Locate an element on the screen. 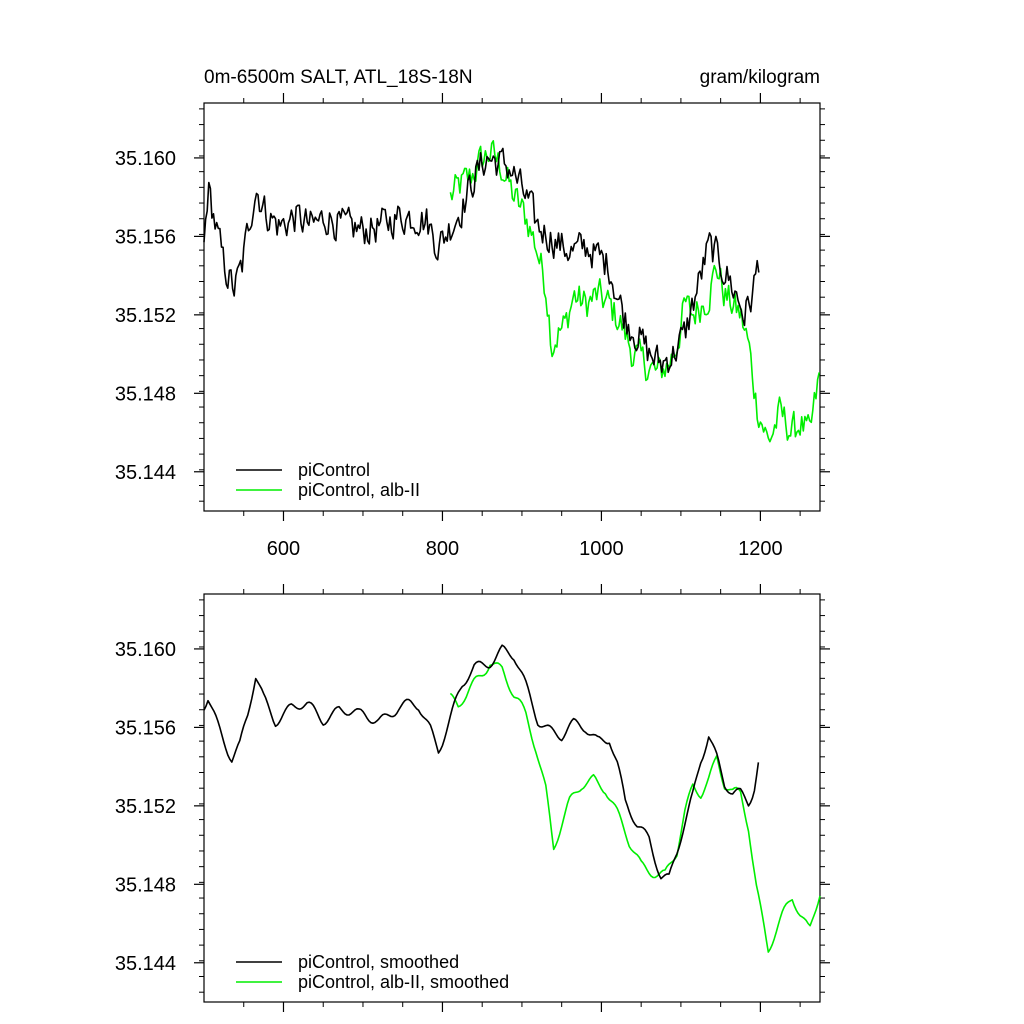 Image resolution: width=1024 pixels, height=1024 pixels. legend: piControl piControl, alb-II is located at coordinates (328, 480).